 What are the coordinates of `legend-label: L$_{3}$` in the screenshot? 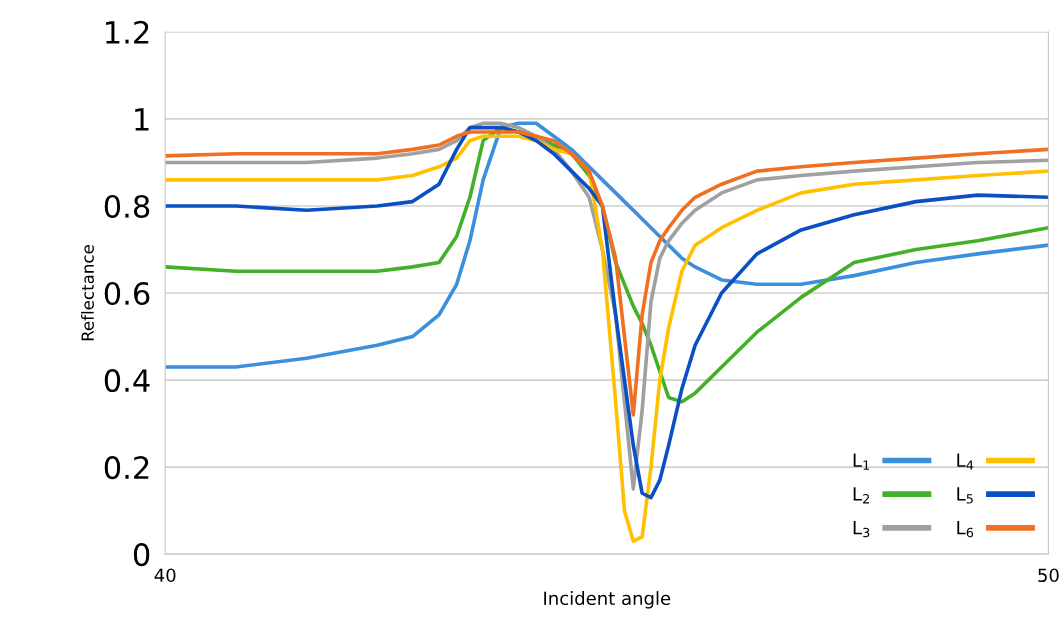 It's located at (861, 529).